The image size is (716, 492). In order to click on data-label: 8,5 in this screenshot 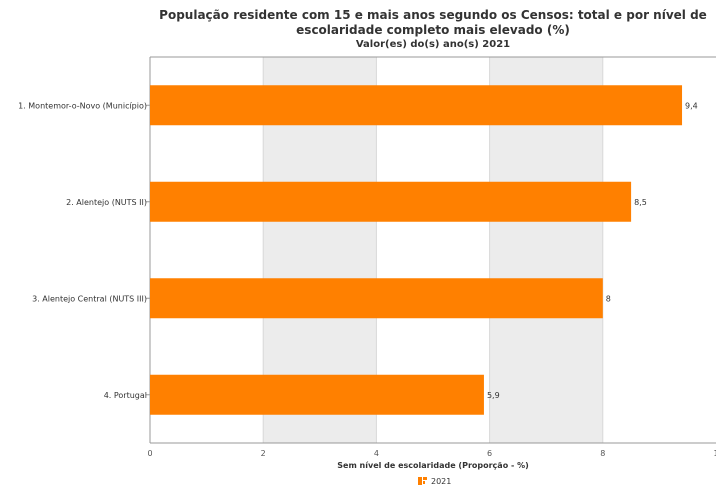, I will do `click(640, 202)`.